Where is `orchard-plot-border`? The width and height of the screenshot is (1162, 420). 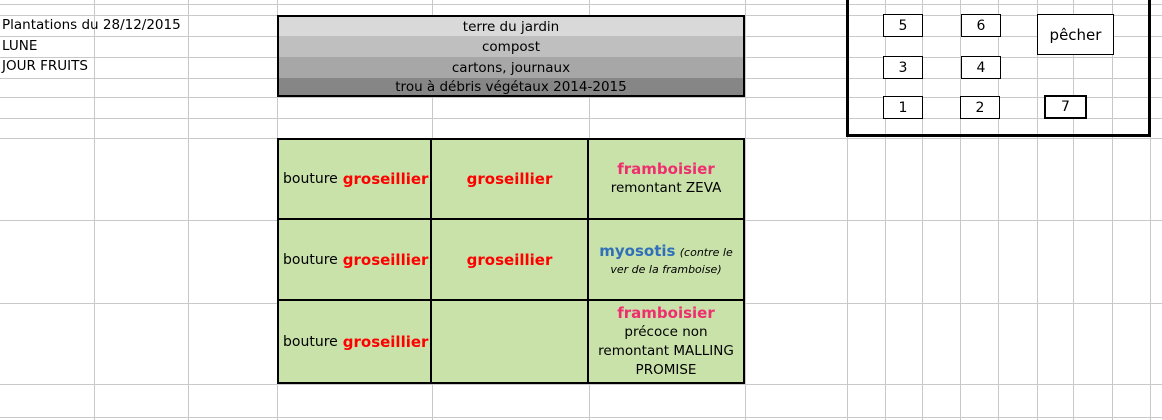 orchard-plot-border is located at coordinates (998, 68).